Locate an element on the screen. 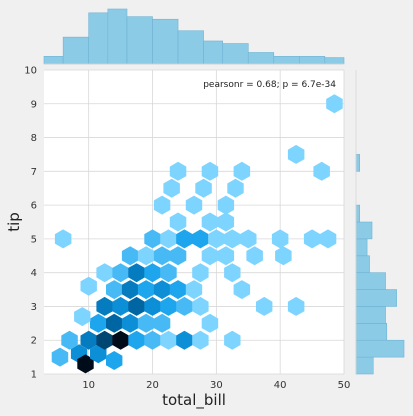 The height and width of the screenshot is (416, 413). x-tick-label: 40 is located at coordinates (280, 385).